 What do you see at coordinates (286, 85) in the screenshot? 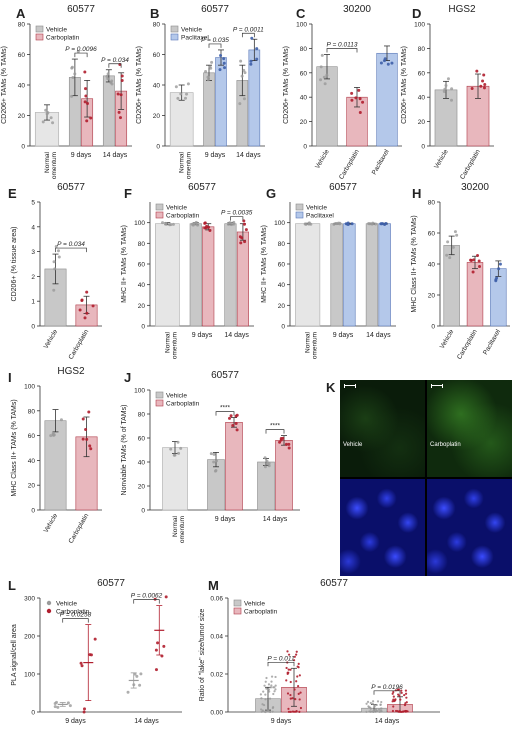
I see `y-axis-label: CD206+ TAMs (% TAMs)` at bounding box center [286, 85].